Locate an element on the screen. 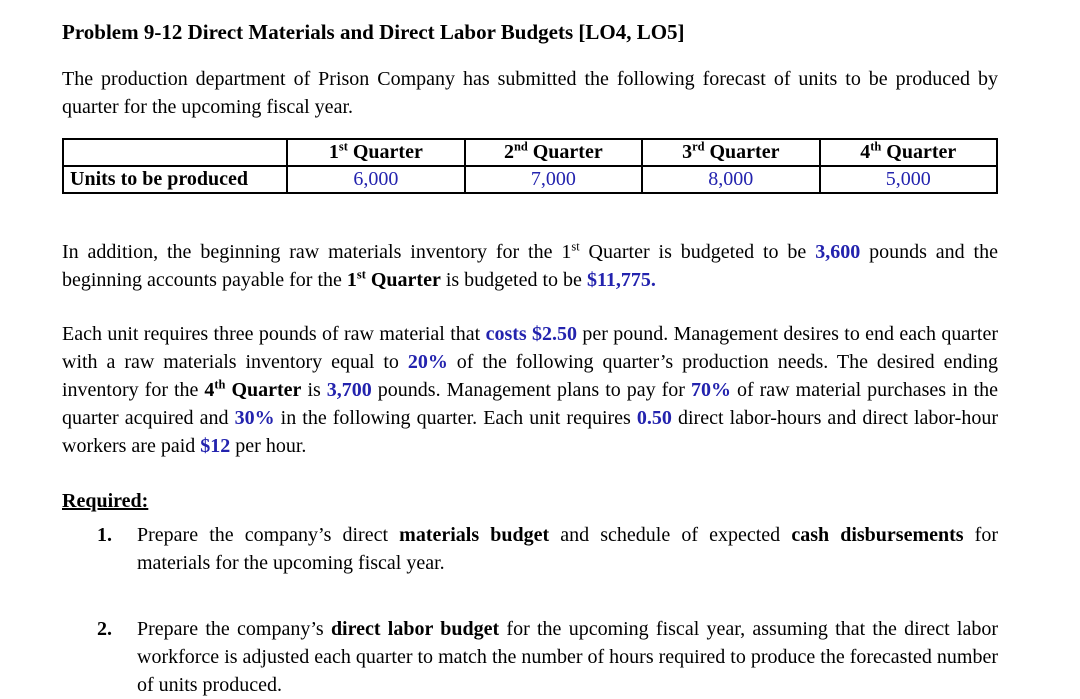 The image size is (1080, 699). accounts-payable-value: $11,775. is located at coordinates (621, 280).